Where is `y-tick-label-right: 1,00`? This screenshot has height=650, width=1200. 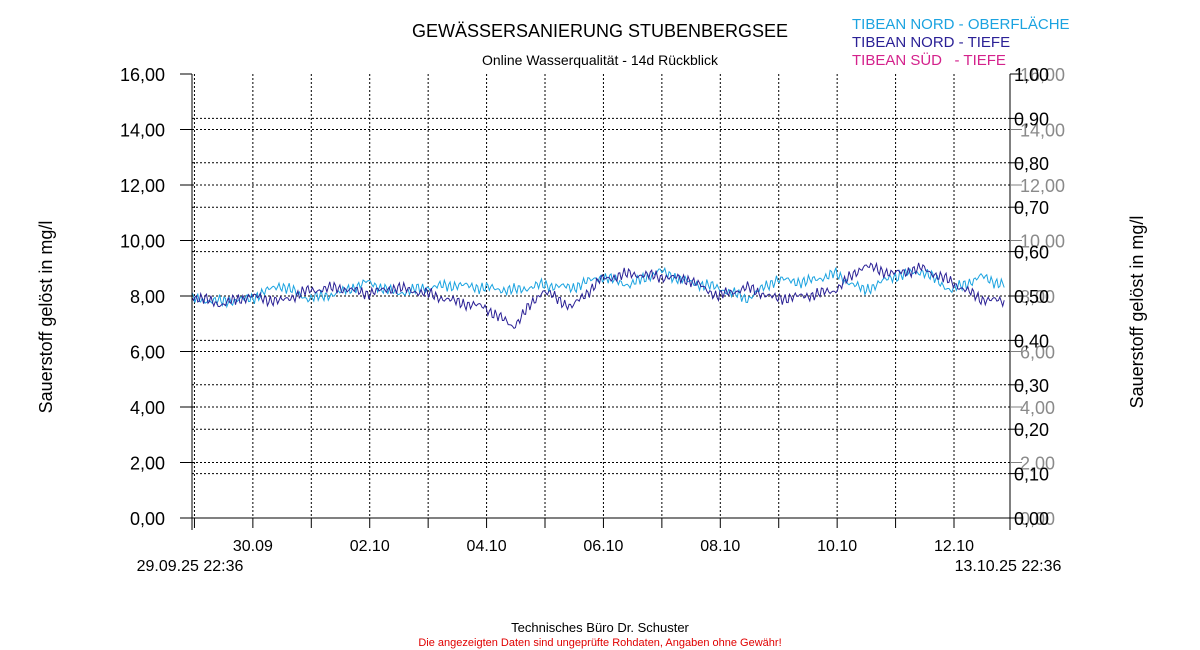
y-tick-label-right: 1,00 is located at coordinates (1031, 75).